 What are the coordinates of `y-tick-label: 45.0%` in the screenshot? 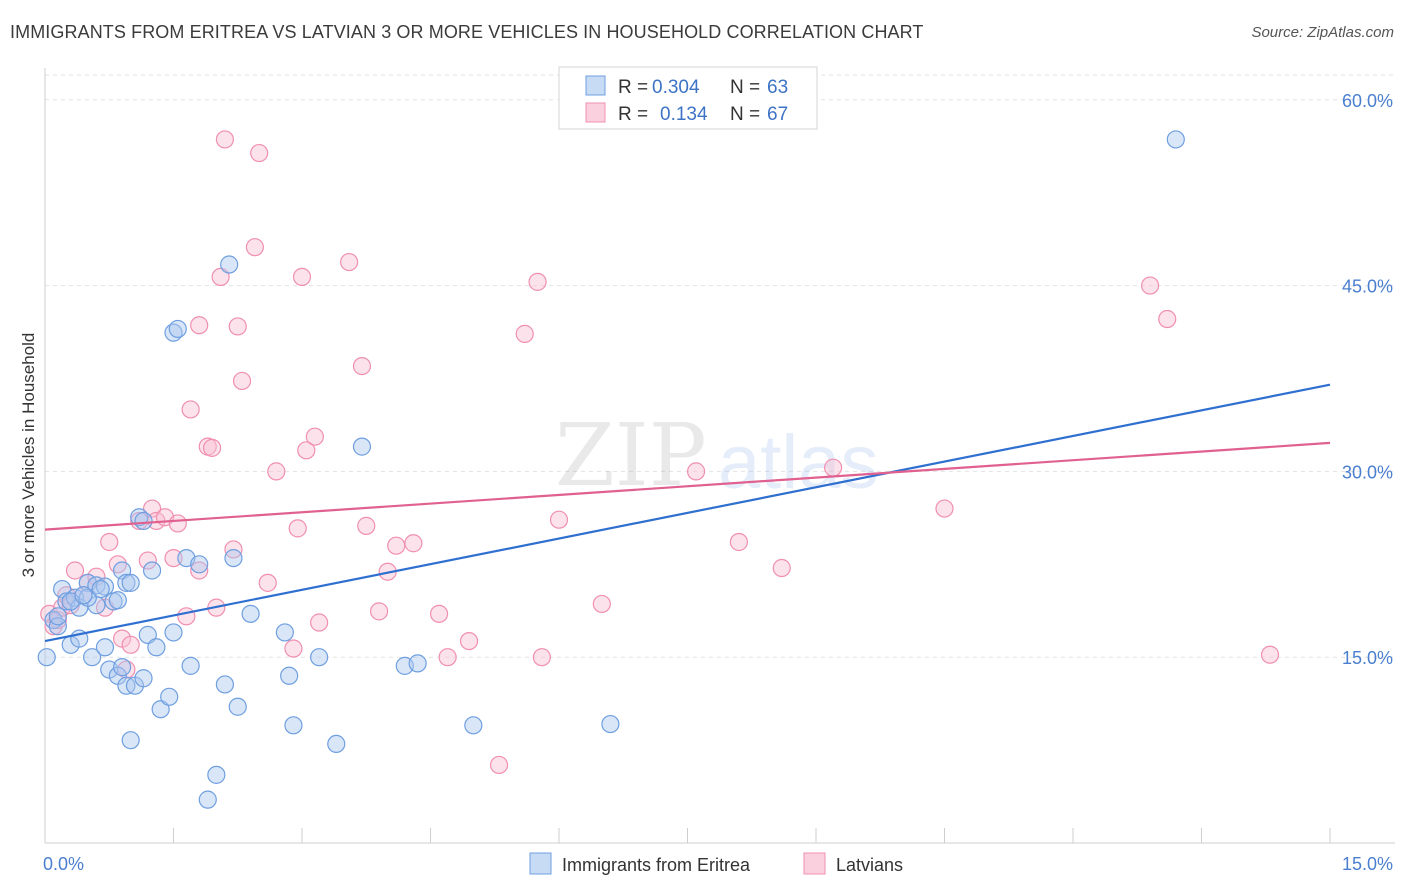 It's located at (1367, 287).